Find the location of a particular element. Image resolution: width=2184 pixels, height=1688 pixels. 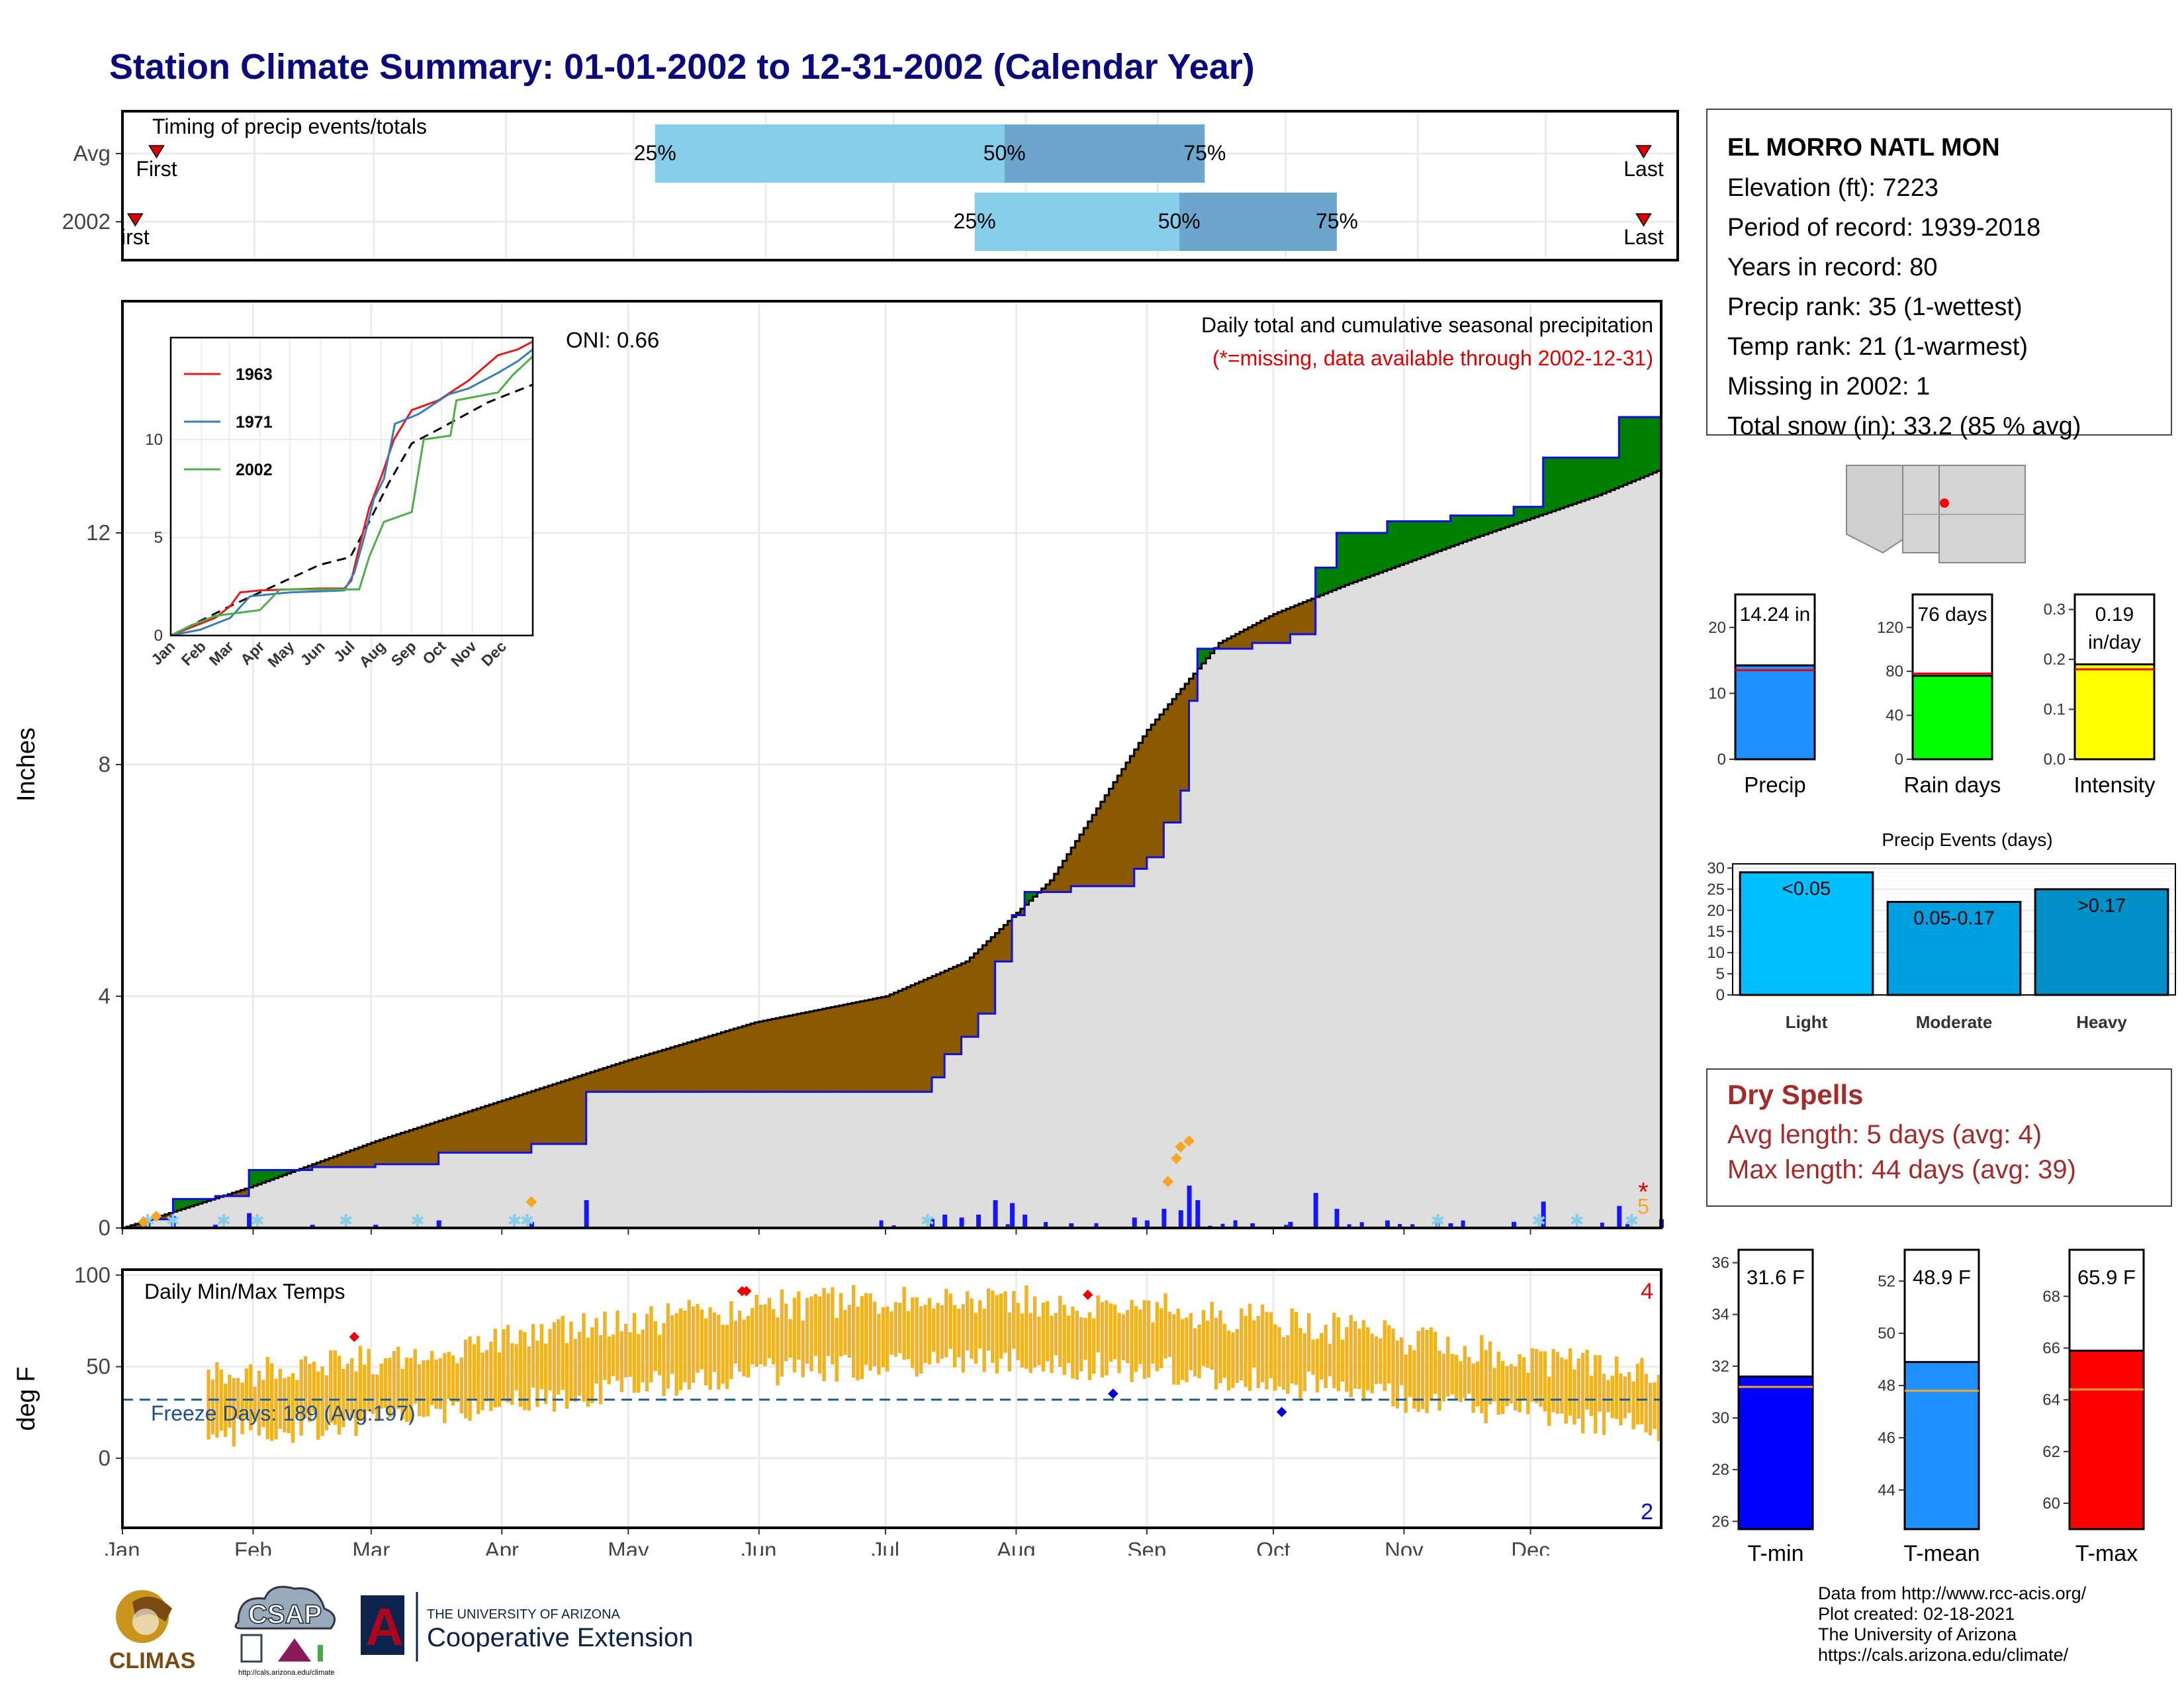

temp-summary-value: 65.9 F is located at coordinates (2106, 1277).